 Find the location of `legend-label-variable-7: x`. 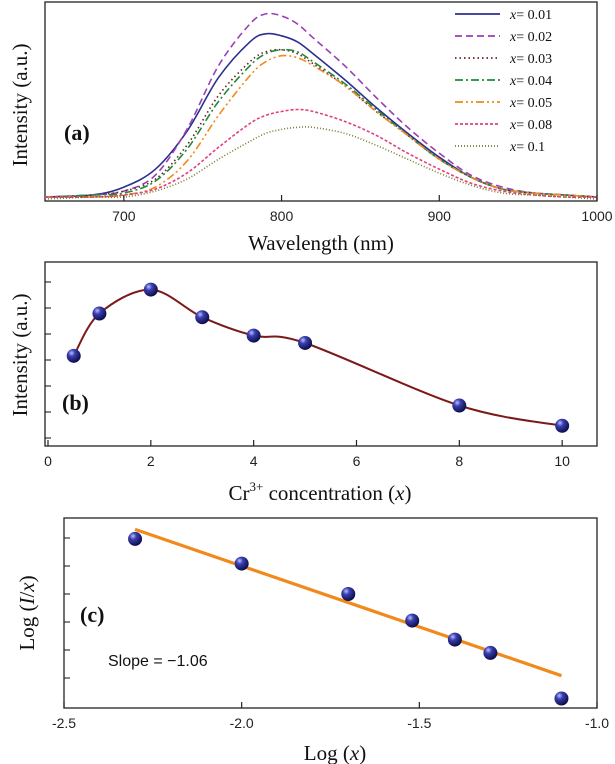

legend-label-variable-7: x is located at coordinates (513, 147).